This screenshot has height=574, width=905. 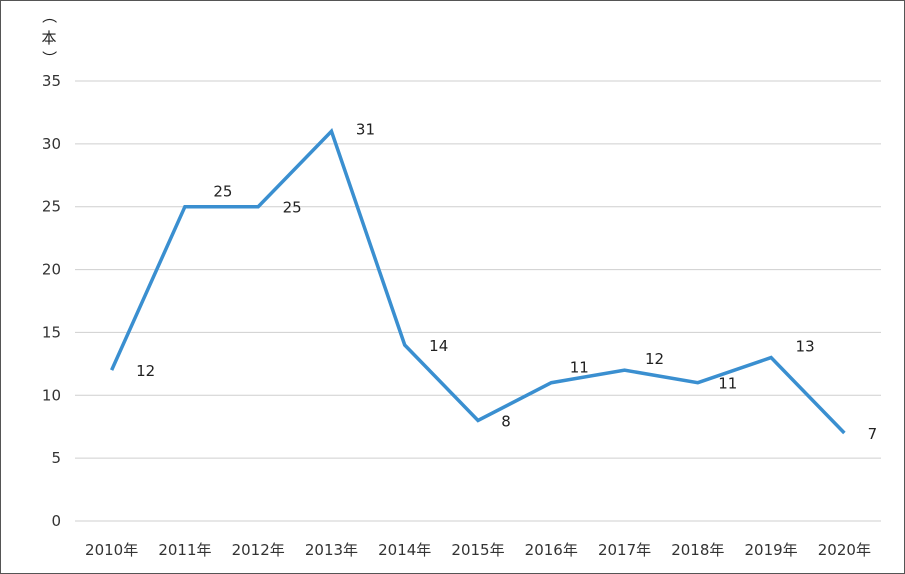 I want to click on y-tick-label: 20, so click(x=51, y=270).